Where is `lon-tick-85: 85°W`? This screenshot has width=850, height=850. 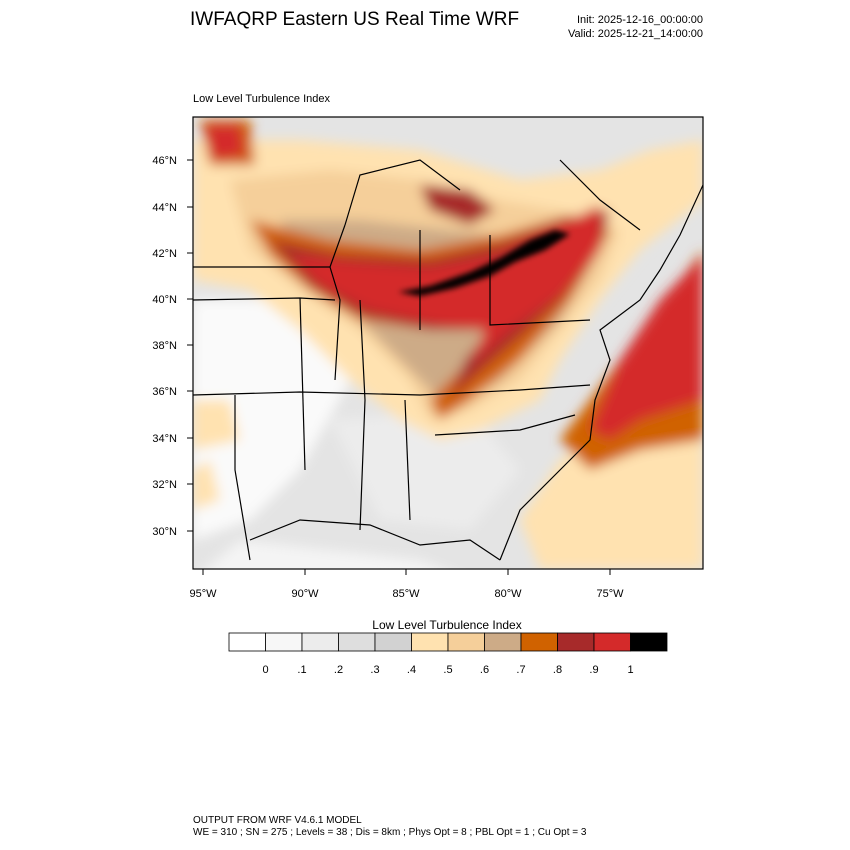 lon-tick-85: 85°W is located at coordinates (406, 584).